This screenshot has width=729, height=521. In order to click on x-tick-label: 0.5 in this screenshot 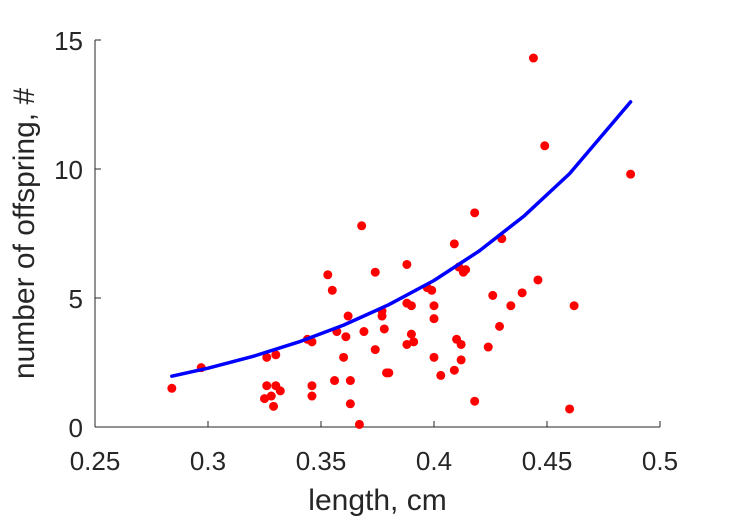, I will do `click(660, 461)`.